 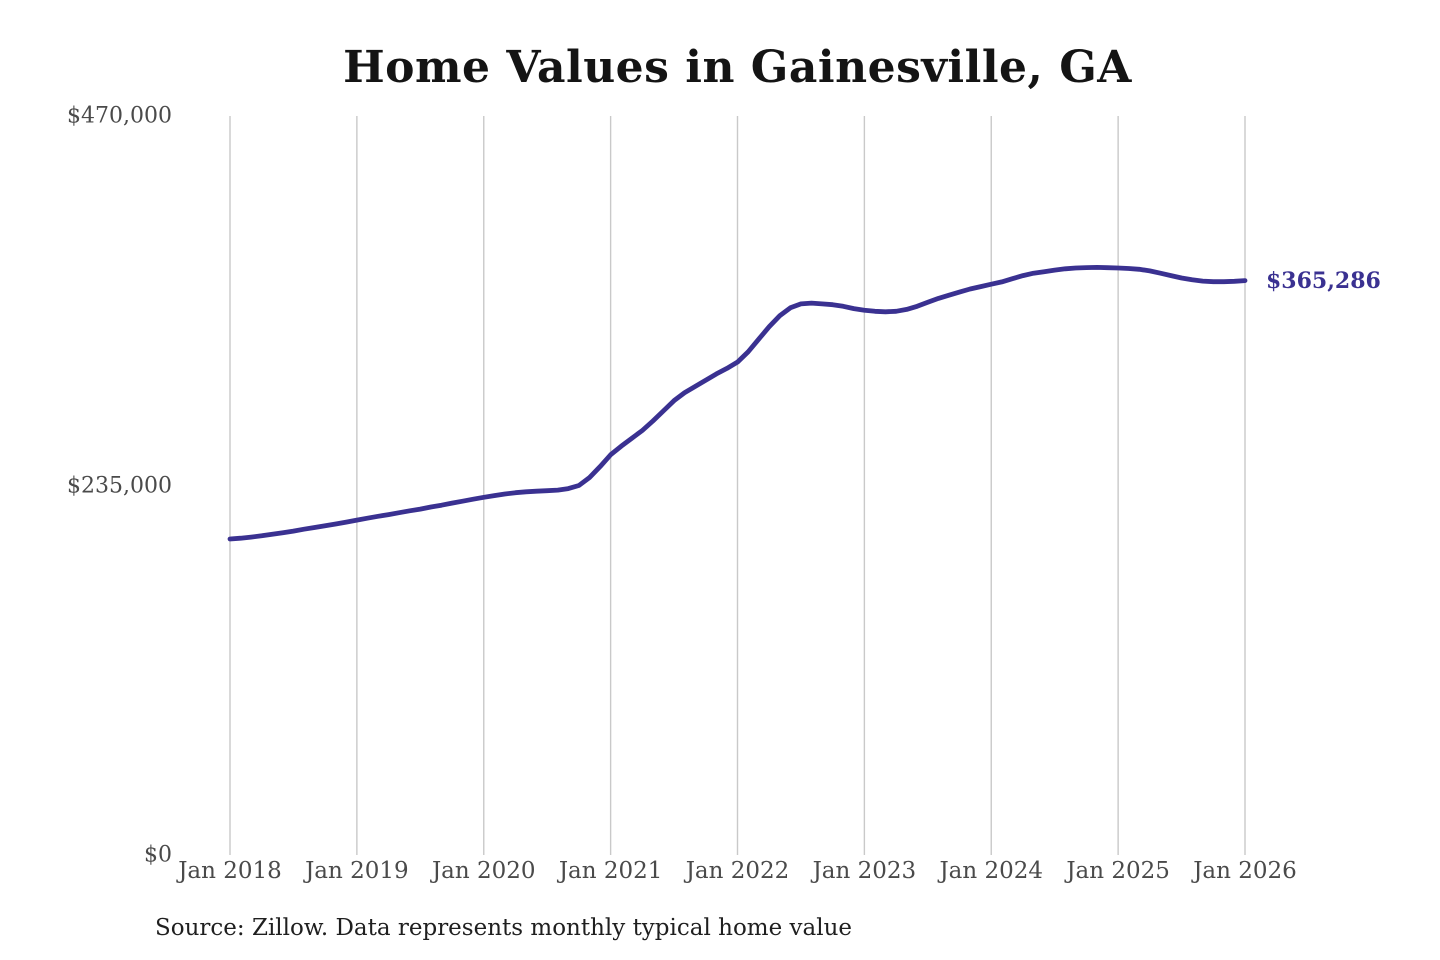 I want to click on x-axis-tick-label: Jan 2018, so click(x=230, y=871).